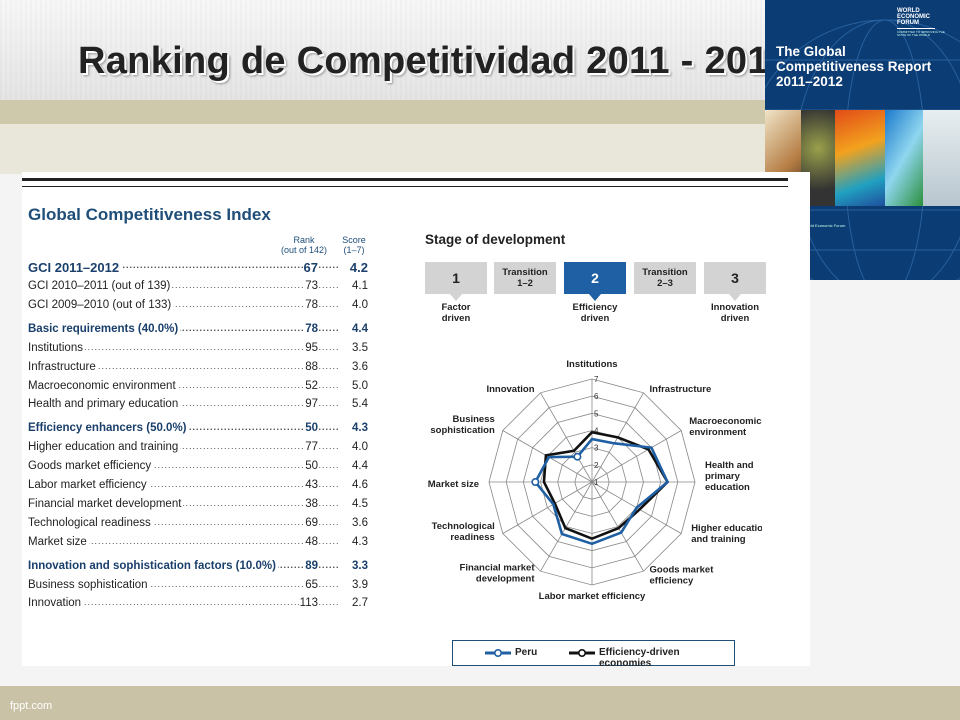 Image resolution: width=960 pixels, height=720 pixels. Describe the element at coordinates (596, 448) in the screenshot. I see `radar-tick-label: 3` at that location.